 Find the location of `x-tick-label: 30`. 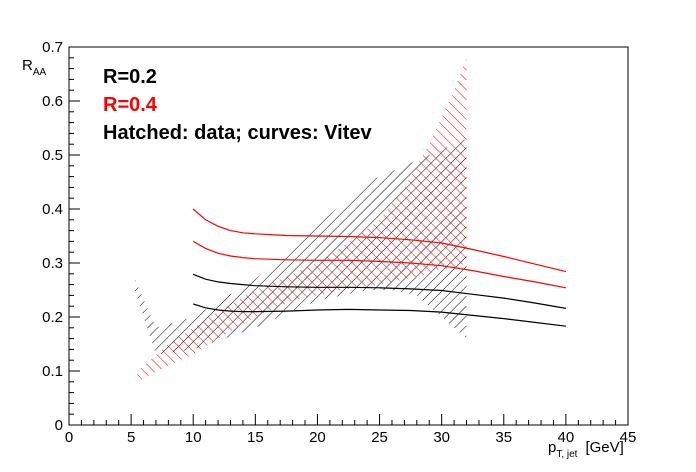

x-tick-label: 30 is located at coordinates (441, 437).